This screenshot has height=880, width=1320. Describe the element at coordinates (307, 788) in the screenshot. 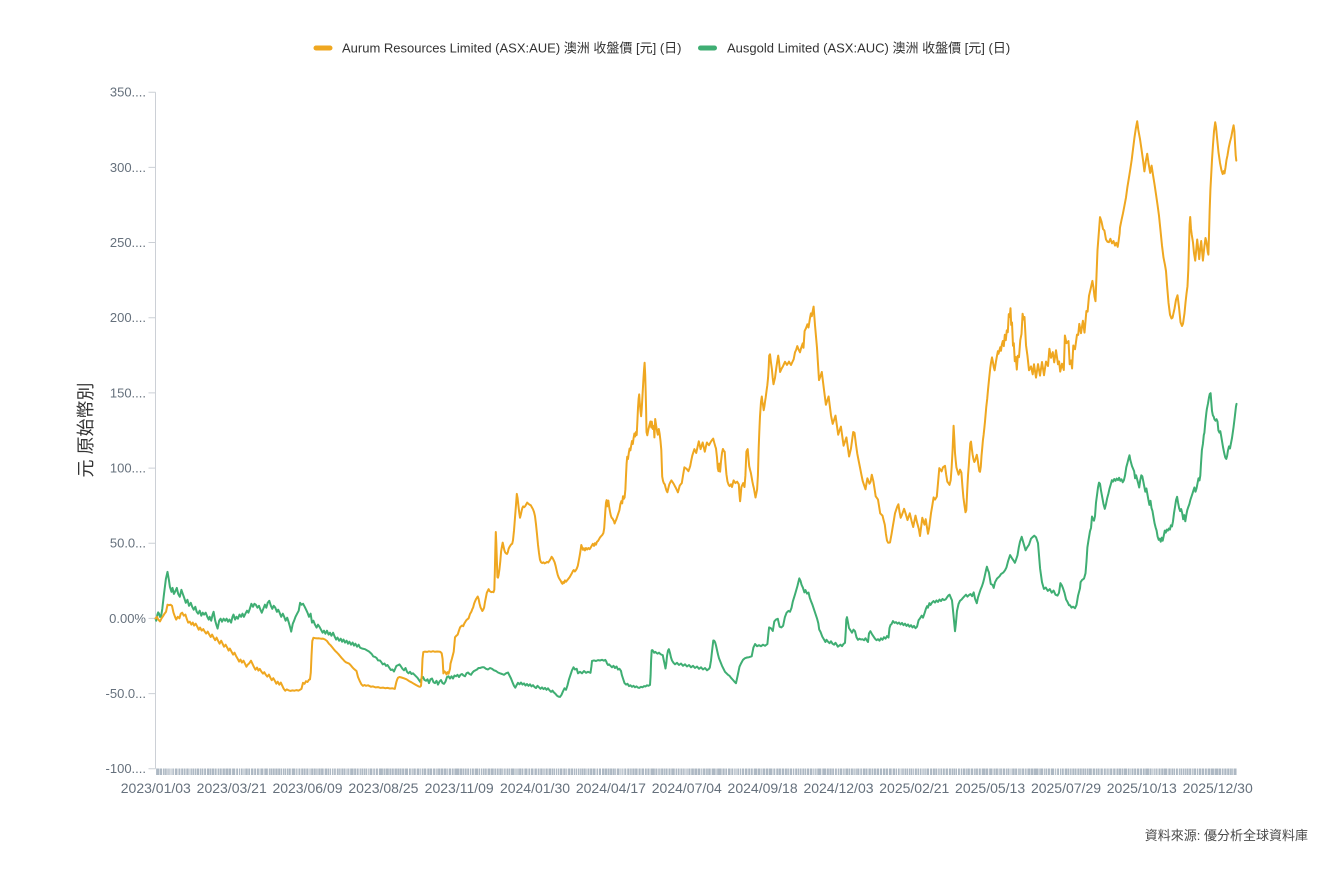

I see `svg-text: 2023/06/09` at that location.